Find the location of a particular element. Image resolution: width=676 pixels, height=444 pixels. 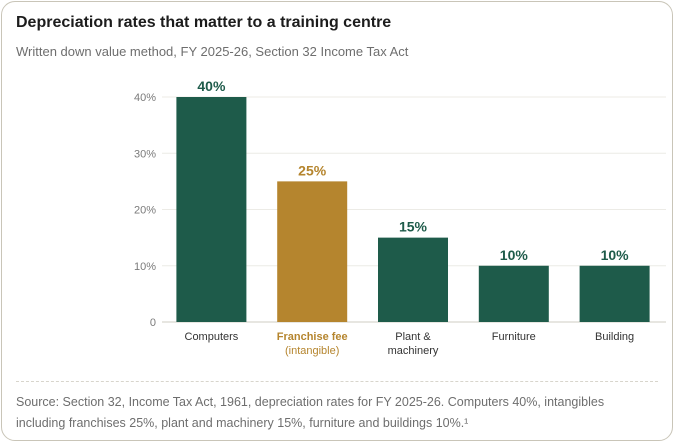

bar-value-label: 40% is located at coordinates (211, 86).